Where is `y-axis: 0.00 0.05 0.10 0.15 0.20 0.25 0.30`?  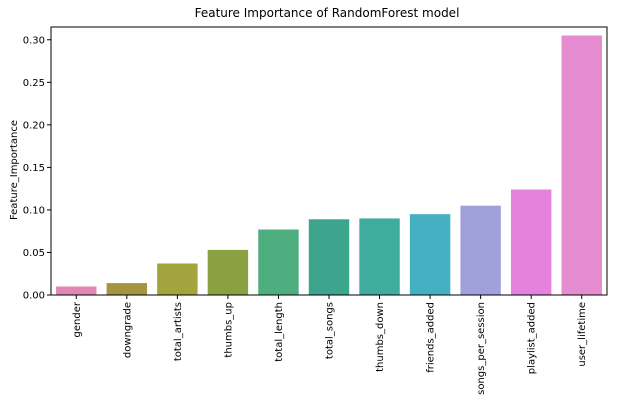 y-axis: 0.00 0.05 0.10 0.15 0.20 0.25 0.30 is located at coordinates (37, 168).